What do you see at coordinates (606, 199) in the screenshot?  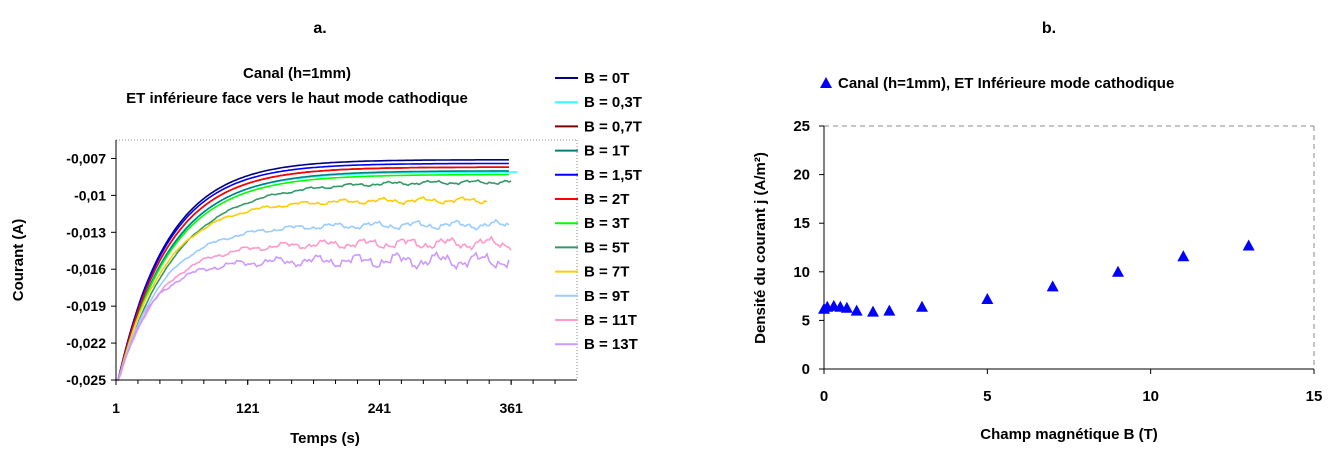 I see `legend-label: B = 2T` at bounding box center [606, 199].